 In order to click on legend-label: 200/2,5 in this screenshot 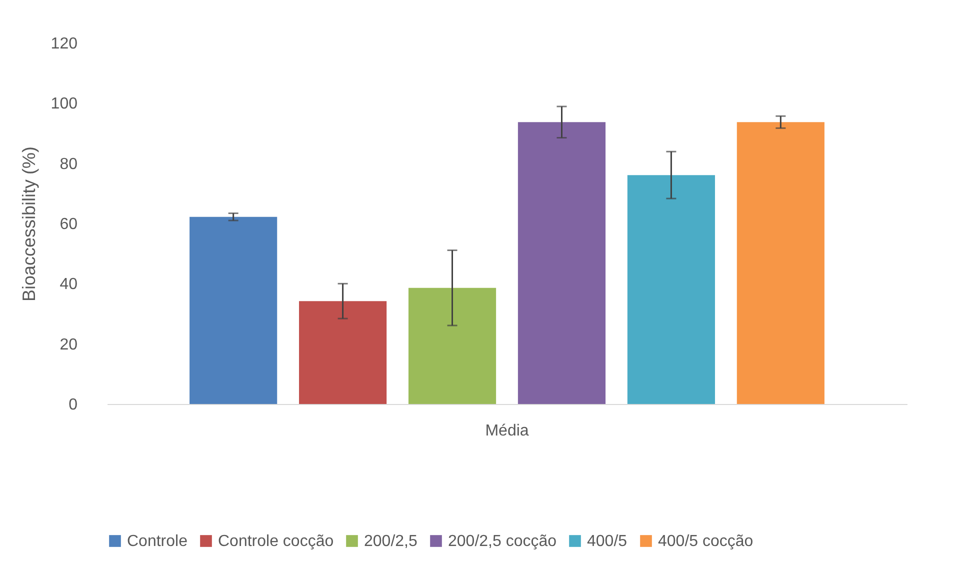, I will do `click(391, 541)`.